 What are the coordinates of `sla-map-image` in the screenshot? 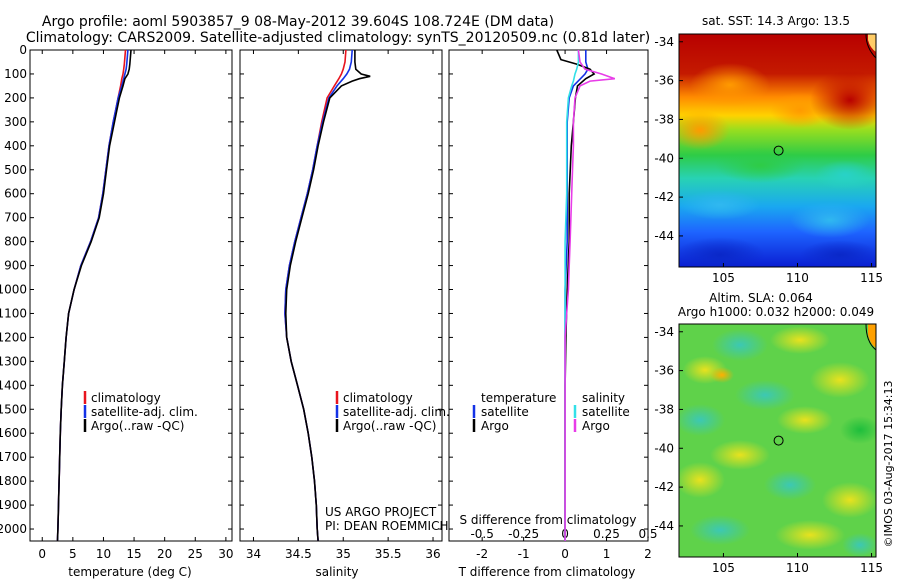 It's located at (777, 440).